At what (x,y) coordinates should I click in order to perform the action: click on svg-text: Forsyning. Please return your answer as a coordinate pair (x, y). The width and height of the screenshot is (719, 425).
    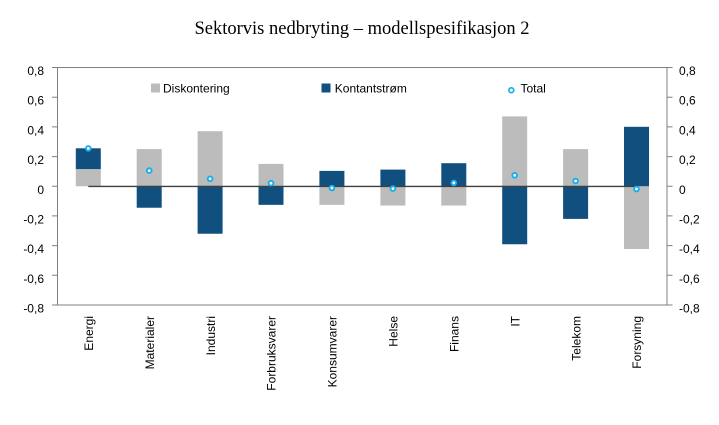
    Looking at the image, I should click on (637, 342).